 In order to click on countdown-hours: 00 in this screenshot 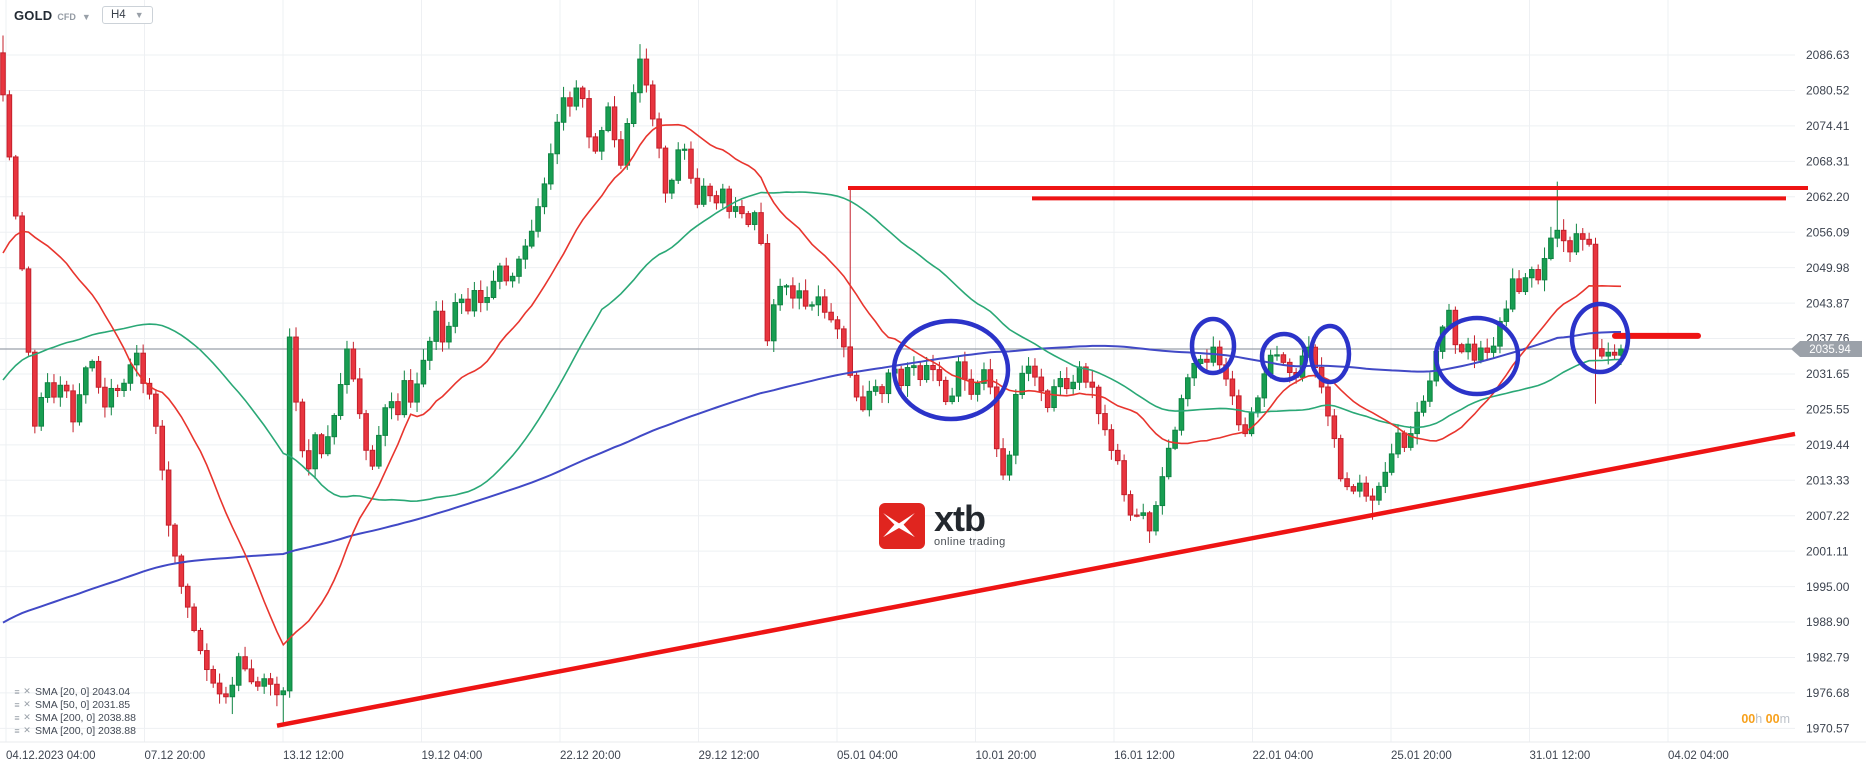, I will do `click(1748, 719)`.